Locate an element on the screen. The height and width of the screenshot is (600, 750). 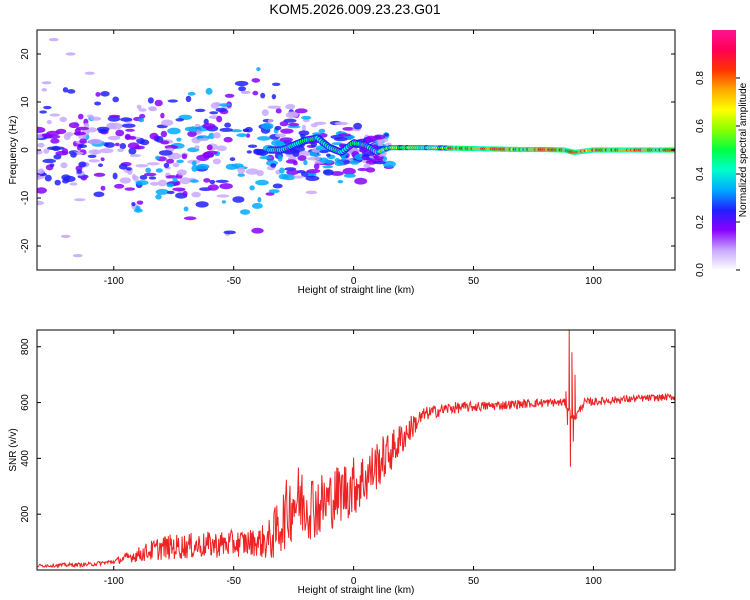
spectrogram-x-tick-label: -100 is located at coordinates (114, 281).